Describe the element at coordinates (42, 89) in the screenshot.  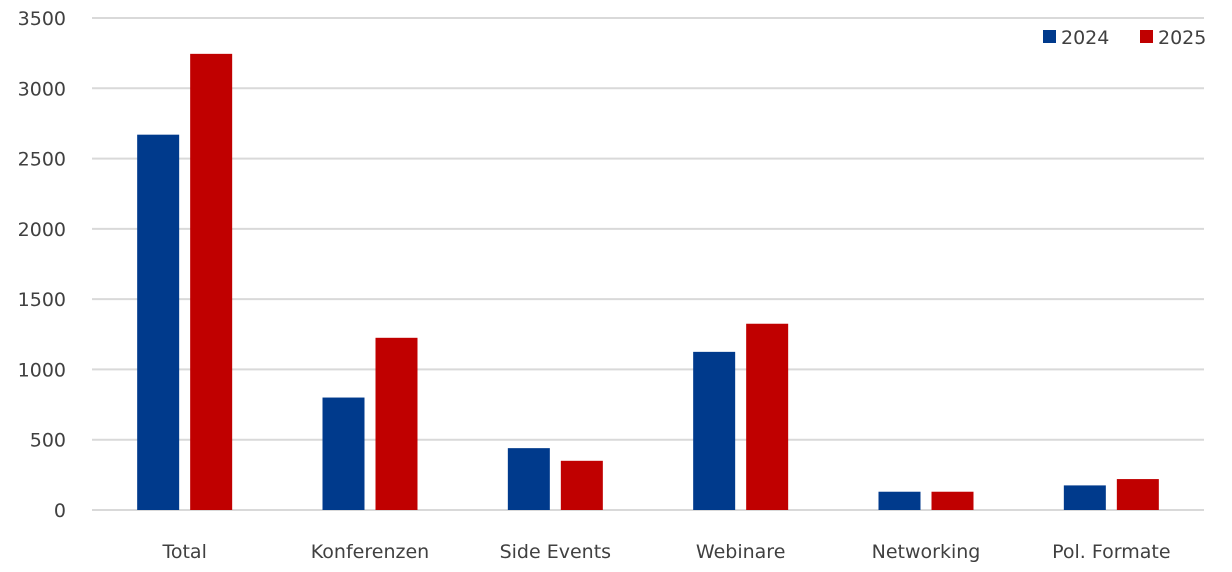
I see `y-tick-label: 3000` at that location.